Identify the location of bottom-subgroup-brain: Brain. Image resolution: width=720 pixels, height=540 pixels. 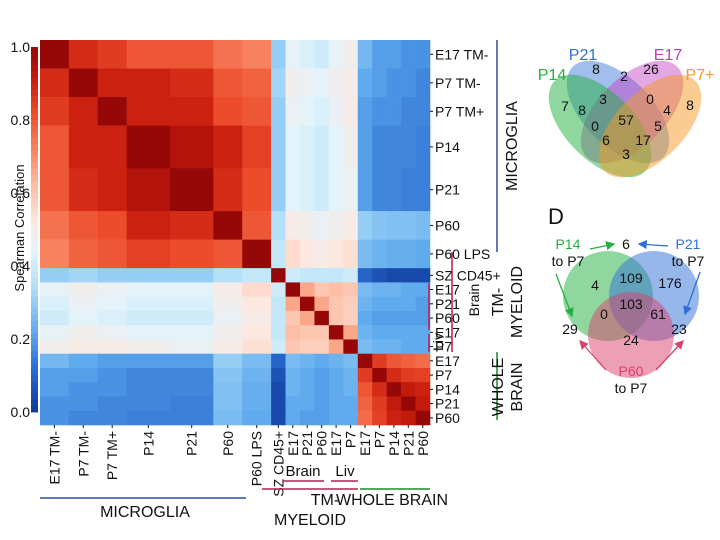
(302, 471).